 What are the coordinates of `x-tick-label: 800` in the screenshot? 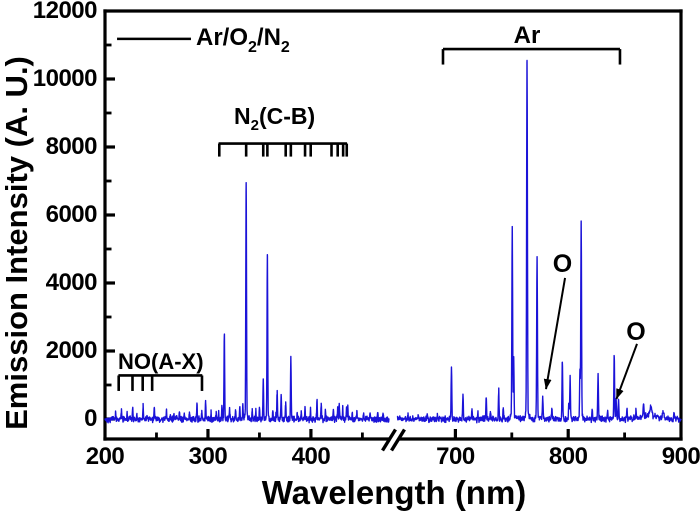 It's located at (568, 456).